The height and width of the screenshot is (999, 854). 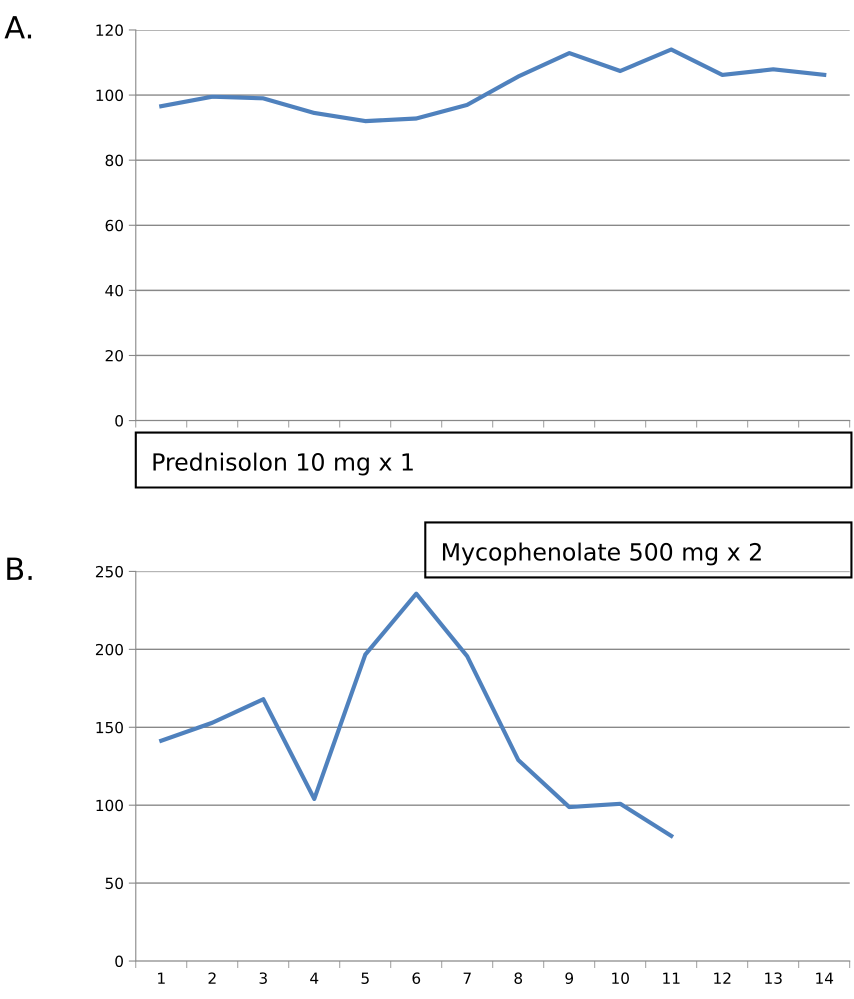 What do you see at coordinates (109, 572) in the screenshot?
I see `y-tick-label: 250` at bounding box center [109, 572].